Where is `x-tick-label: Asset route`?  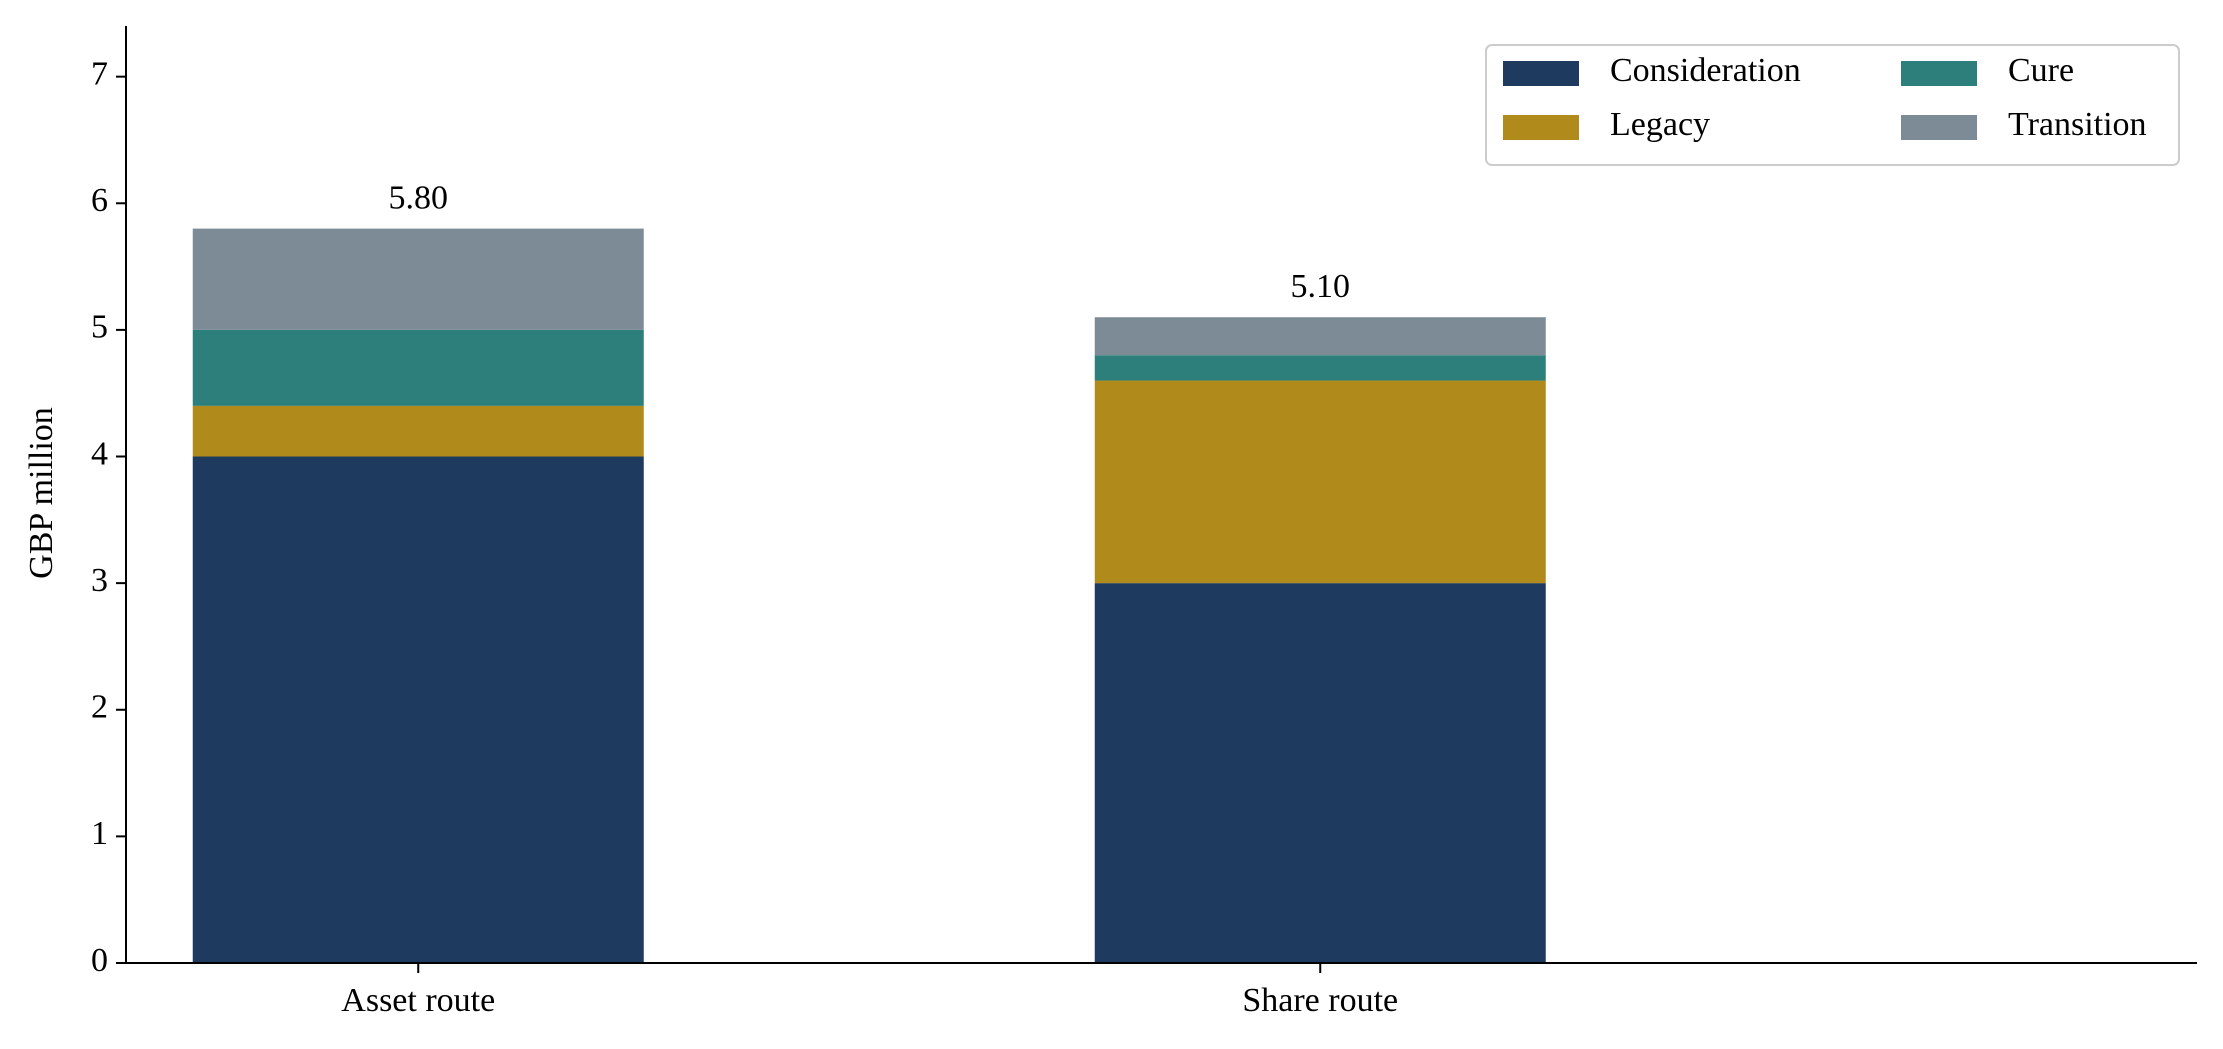
x-tick-label: Asset route is located at coordinates (418, 1000).